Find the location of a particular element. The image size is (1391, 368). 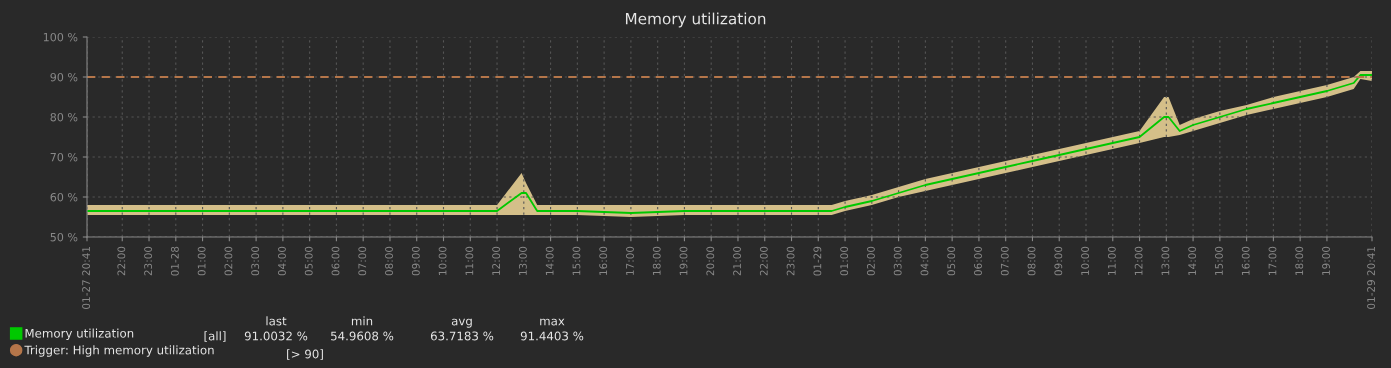

x-tick-label: 01-27 20:41 is located at coordinates (86, 277).